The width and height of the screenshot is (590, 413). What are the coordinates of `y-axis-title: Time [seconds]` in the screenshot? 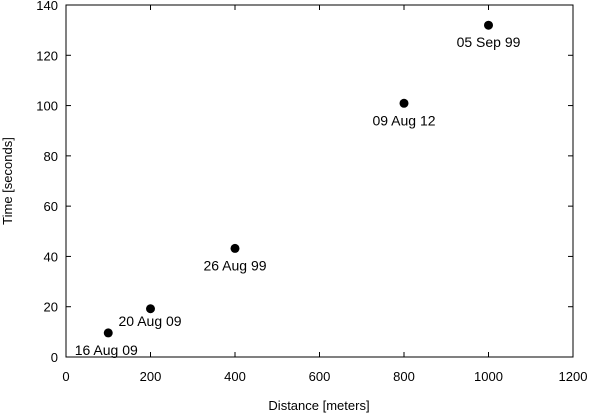 It's located at (7, 181).